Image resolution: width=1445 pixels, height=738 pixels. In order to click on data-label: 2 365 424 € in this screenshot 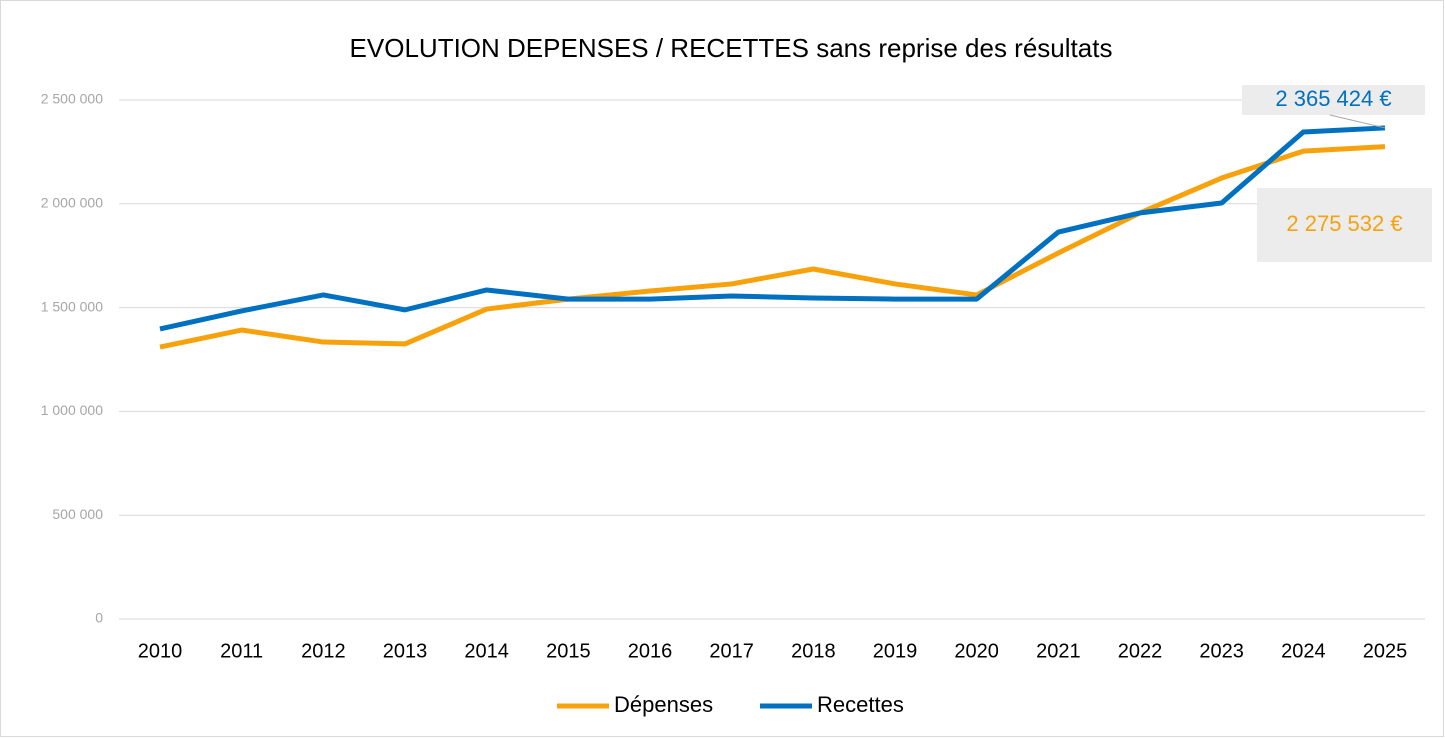, I will do `click(1333, 98)`.